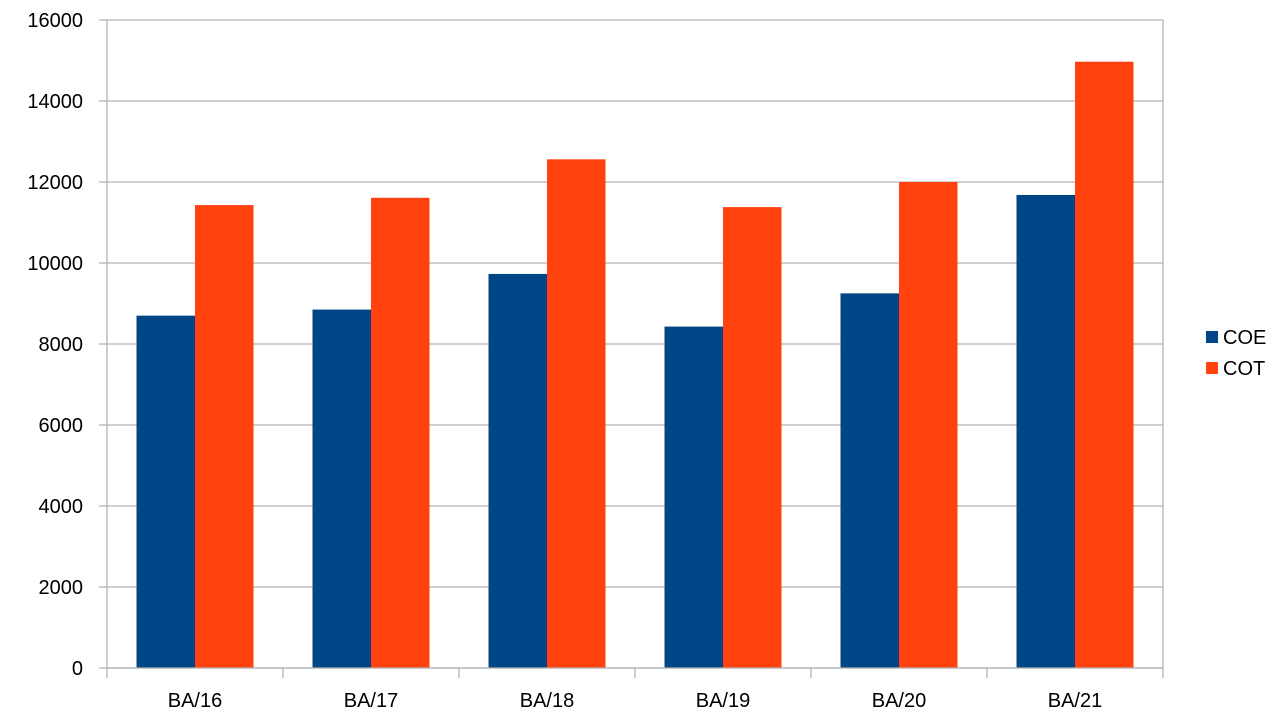  I want to click on y-tick-label: 4000, so click(61, 507).